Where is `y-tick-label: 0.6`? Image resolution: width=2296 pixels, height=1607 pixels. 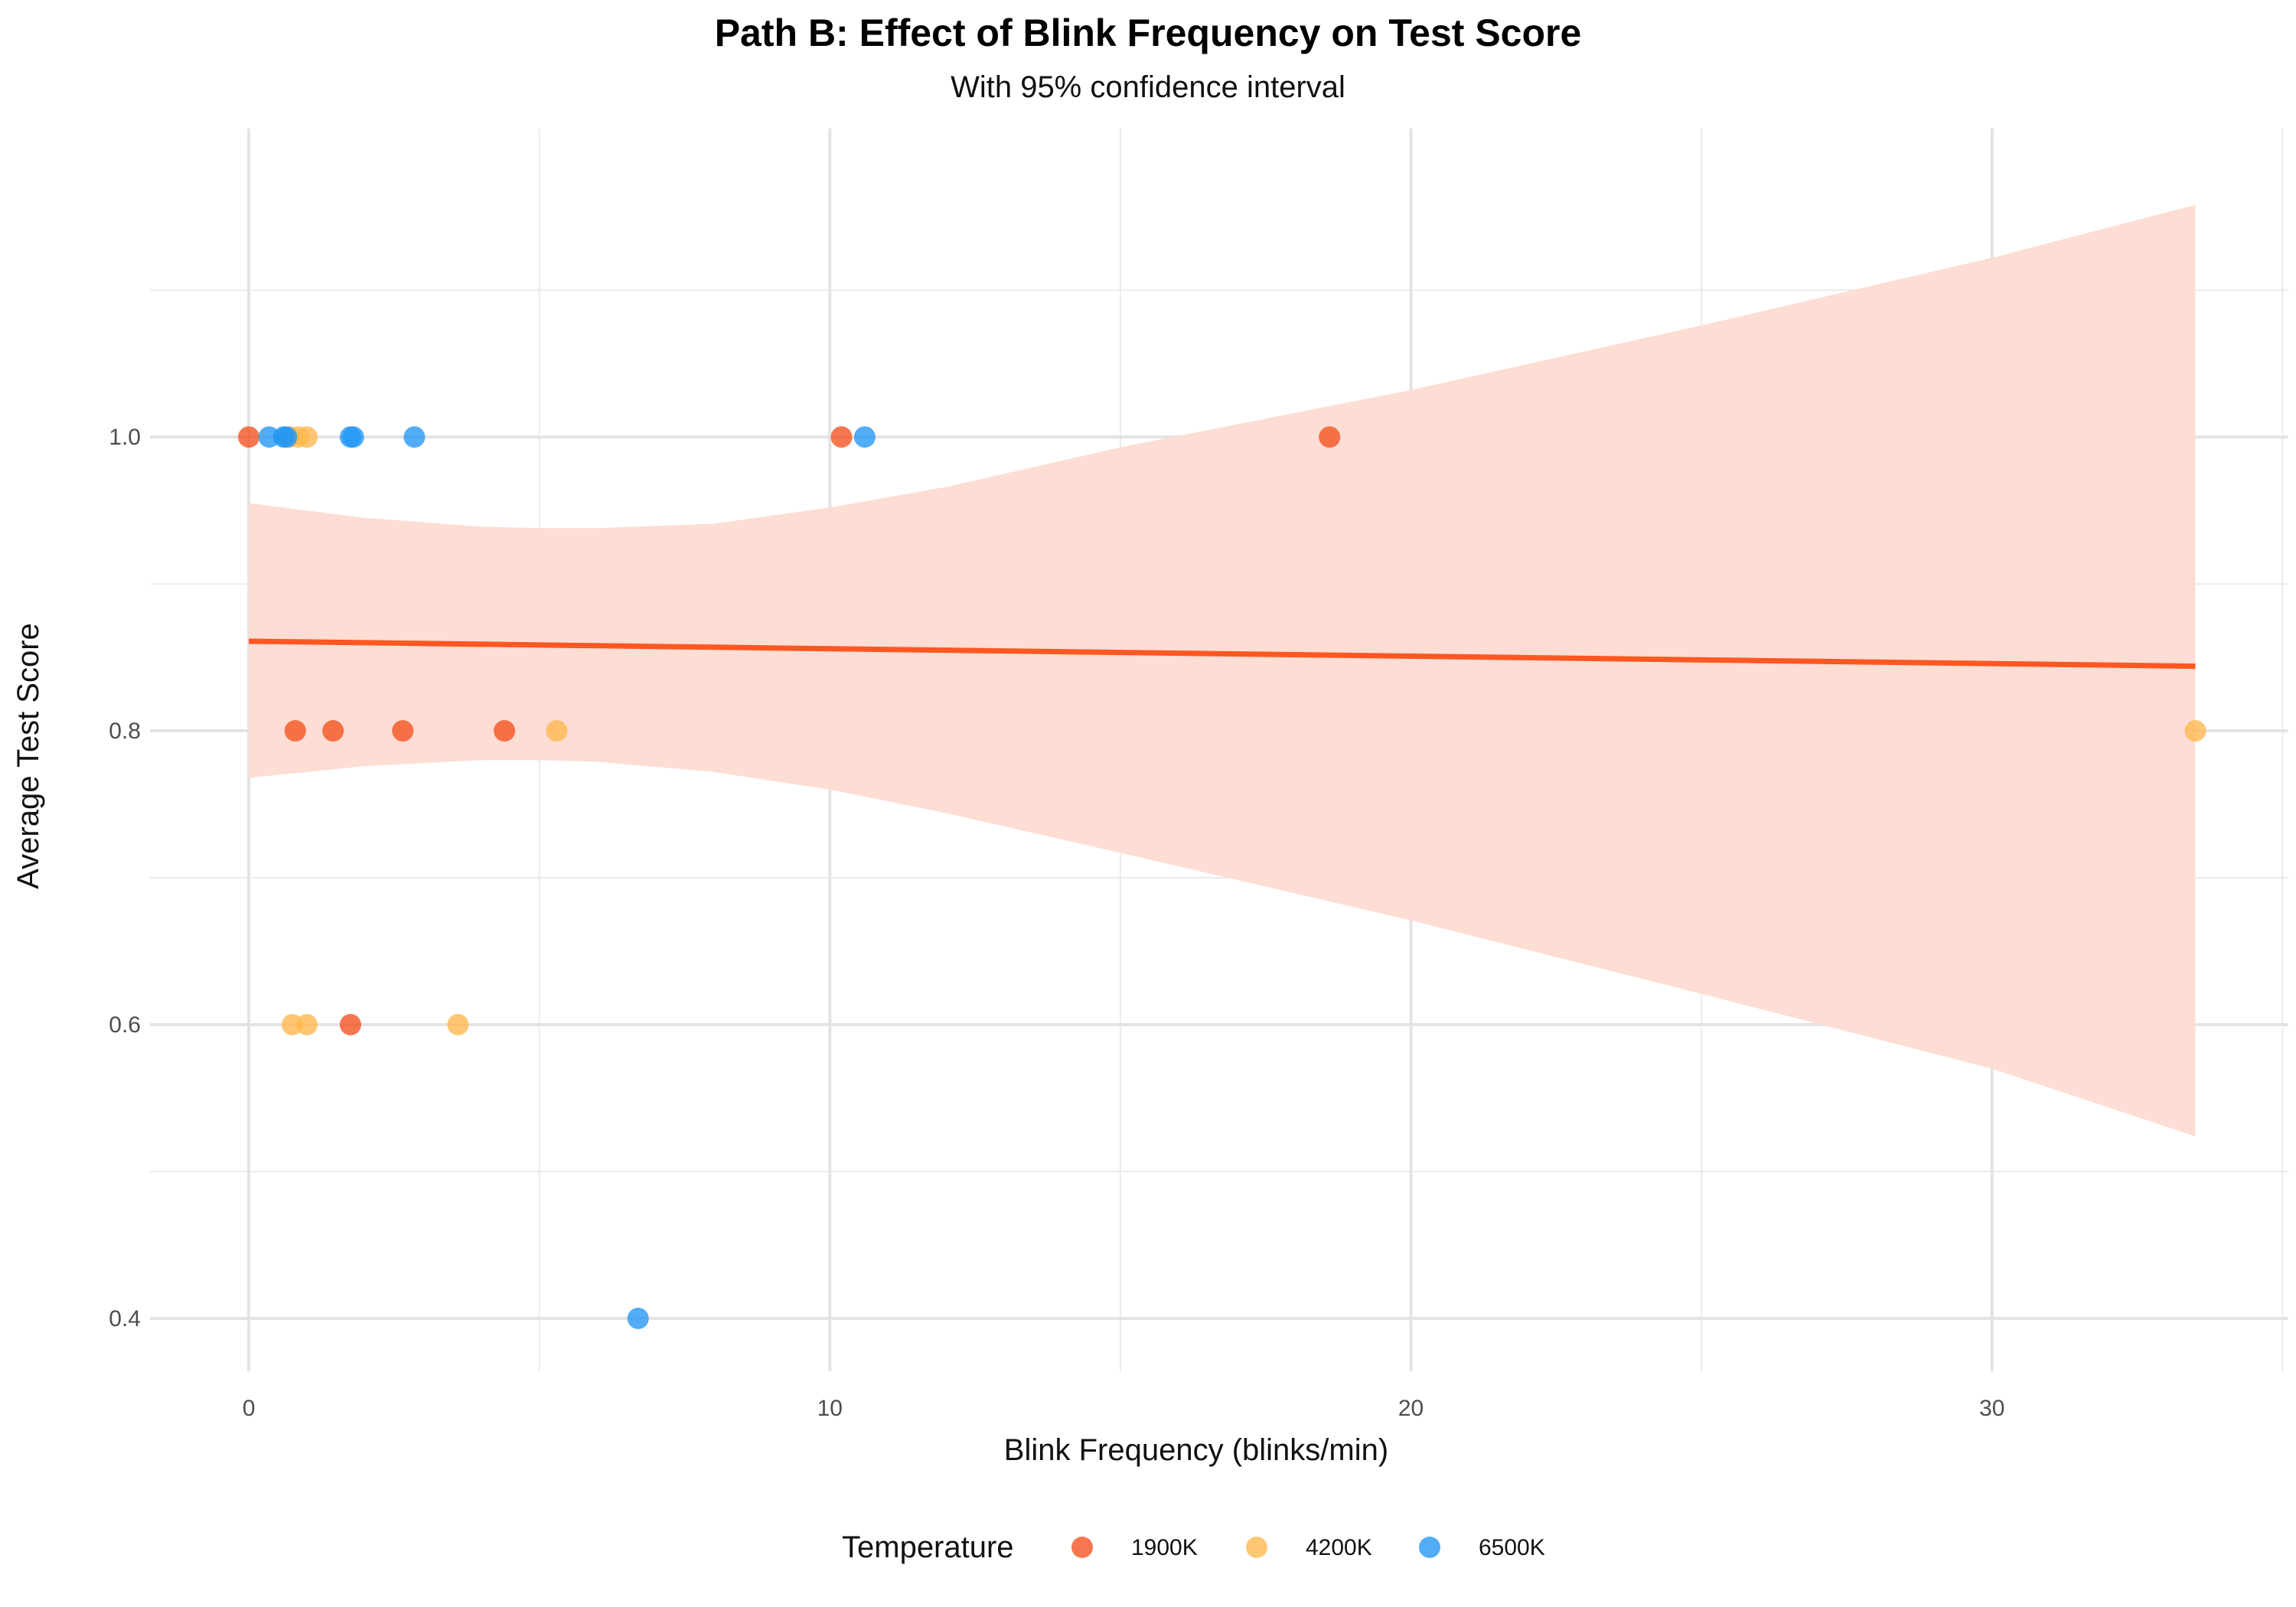 y-tick-label: 0.6 is located at coordinates (125, 1025).